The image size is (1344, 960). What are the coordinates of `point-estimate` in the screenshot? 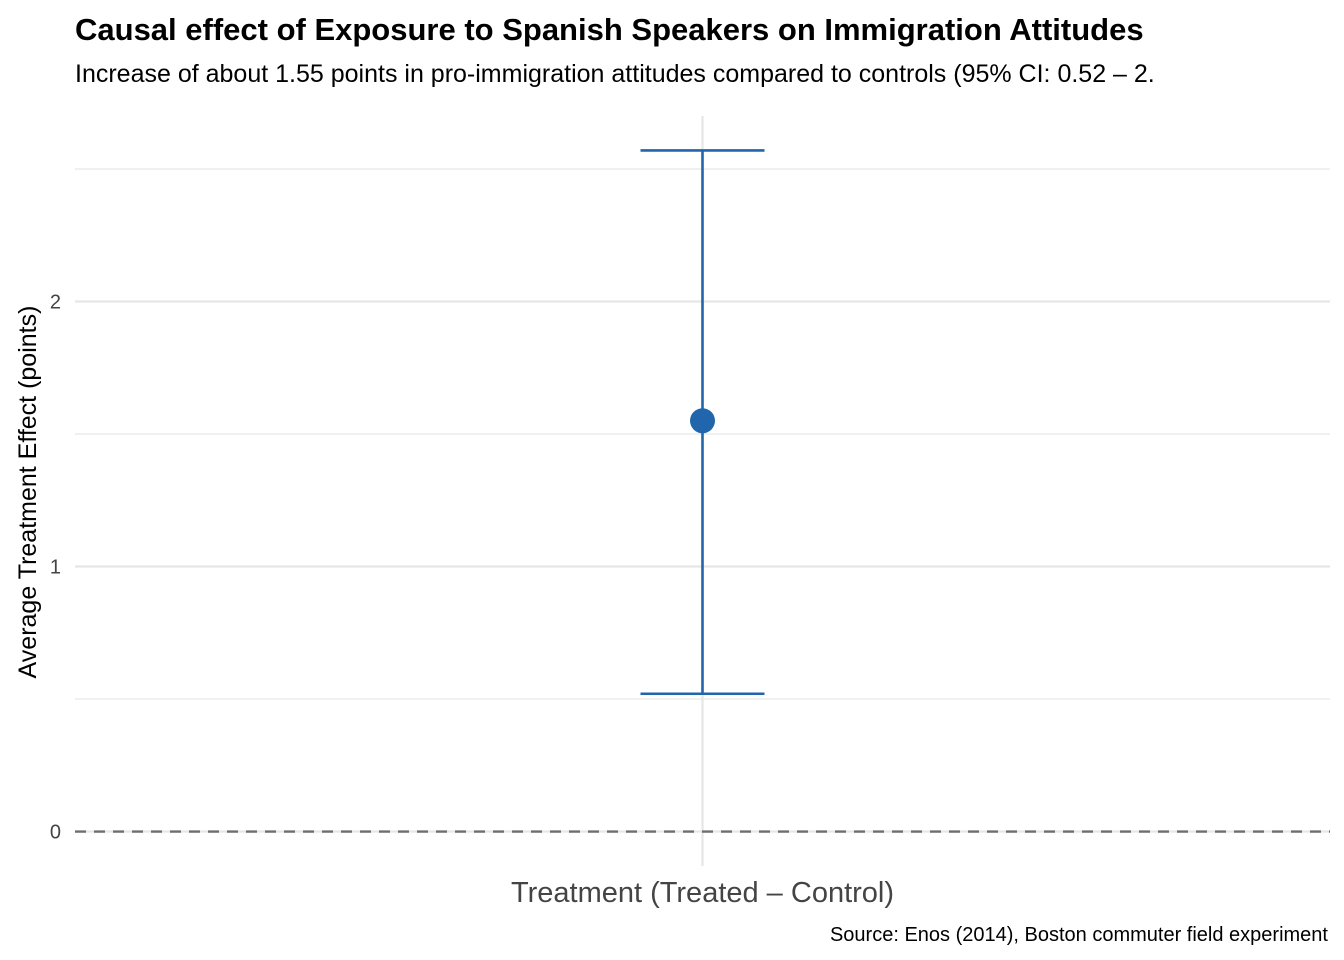 It's located at (702, 421).